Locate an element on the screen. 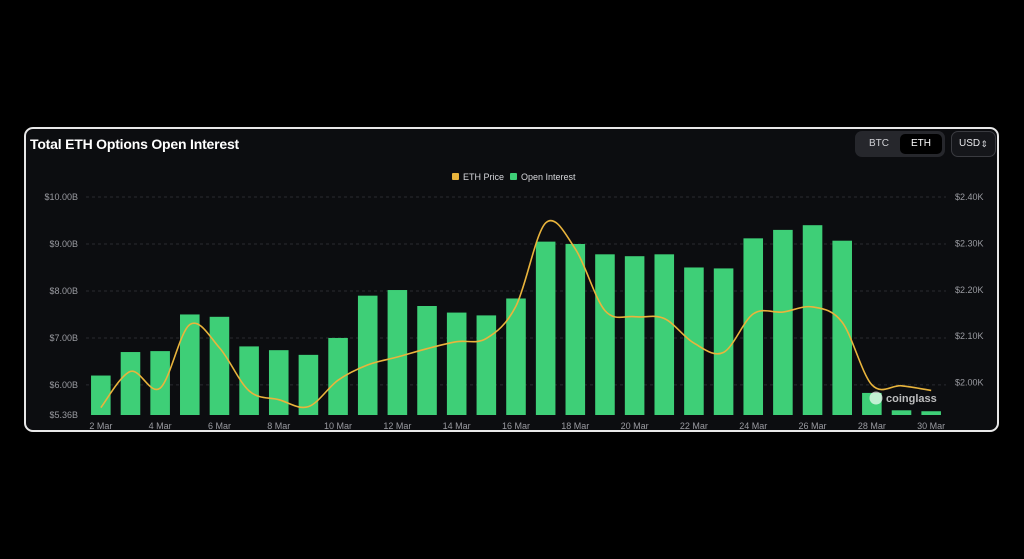 The height and width of the screenshot is (559, 1024). x-tick-label: 2 Mar is located at coordinates (100, 426).